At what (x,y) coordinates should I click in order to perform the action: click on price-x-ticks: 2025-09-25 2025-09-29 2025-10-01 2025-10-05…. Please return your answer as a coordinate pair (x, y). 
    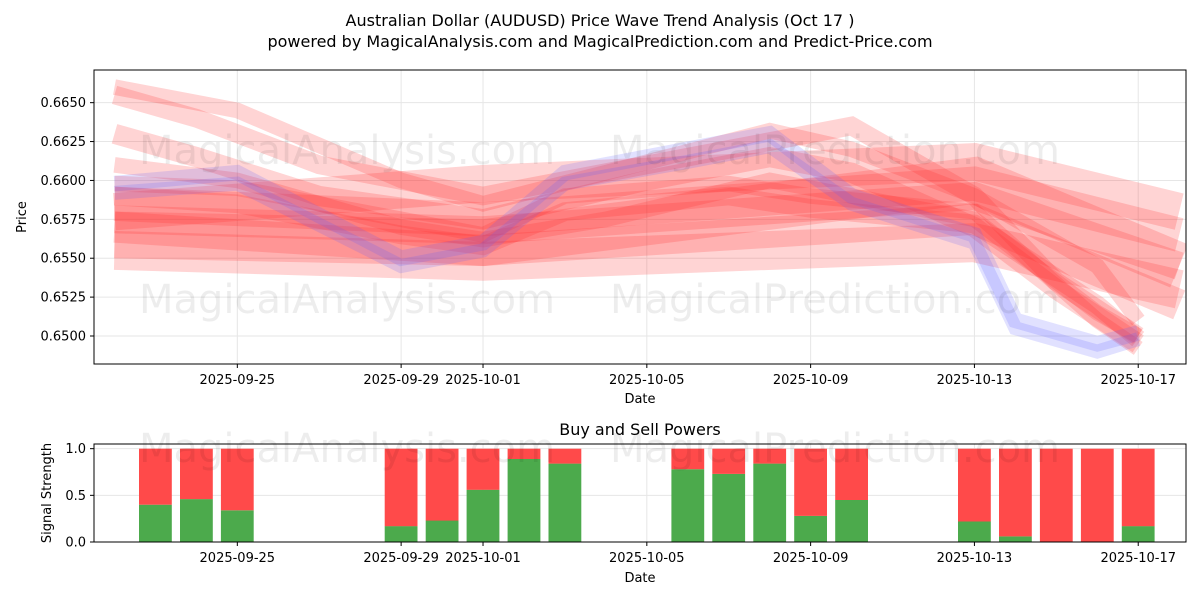
    Looking at the image, I should click on (688, 376).